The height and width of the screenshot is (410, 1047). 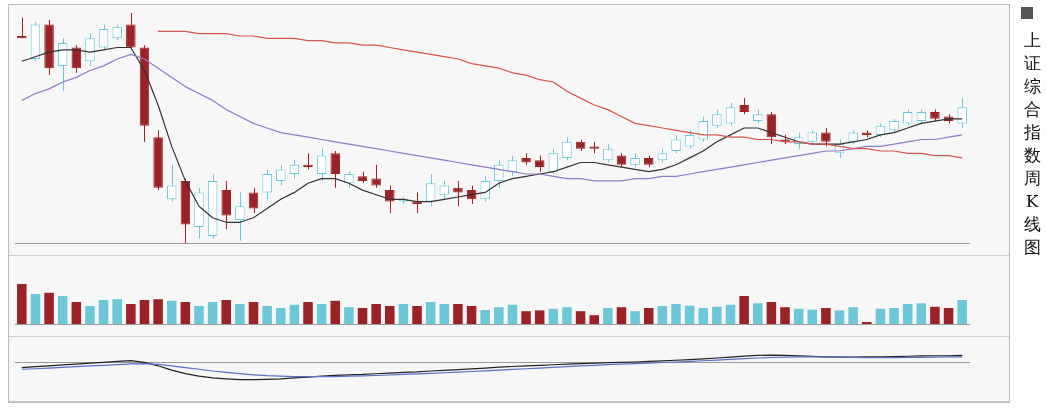 I want to click on chart-title: 上证综合指数周K线图, so click(x=1032, y=143).